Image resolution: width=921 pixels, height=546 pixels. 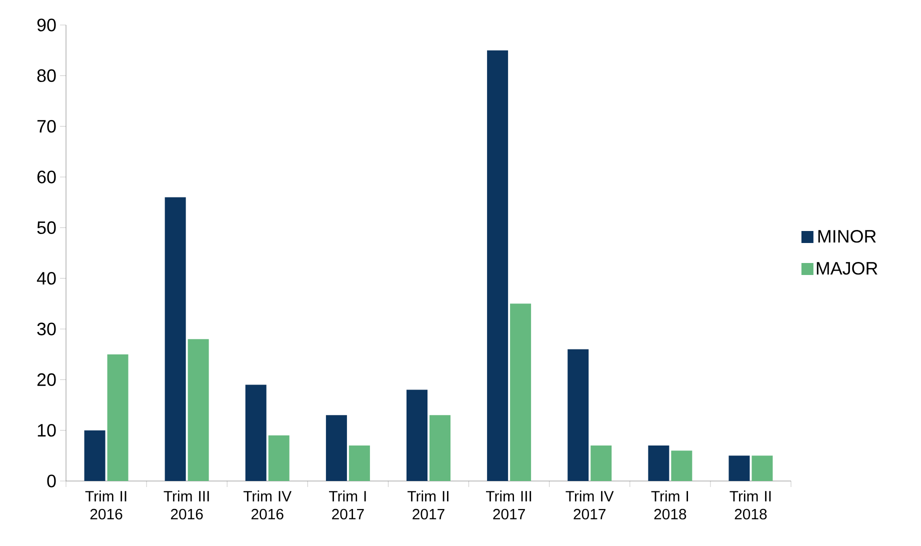 What do you see at coordinates (347, 505) in the screenshot?
I see `x-tick-label: Trim I 2017` at bounding box center [347, 505].